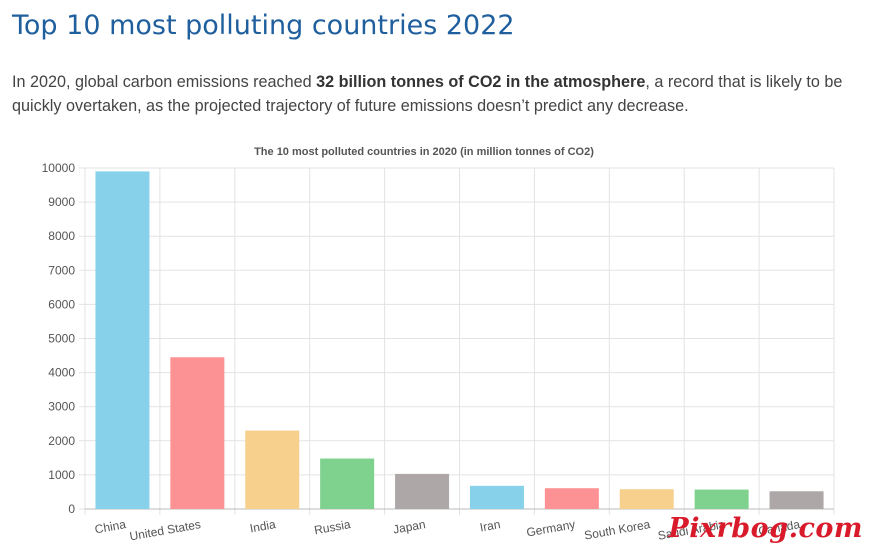  I want to click on x-tick-label: Russia, so click(332, 527).